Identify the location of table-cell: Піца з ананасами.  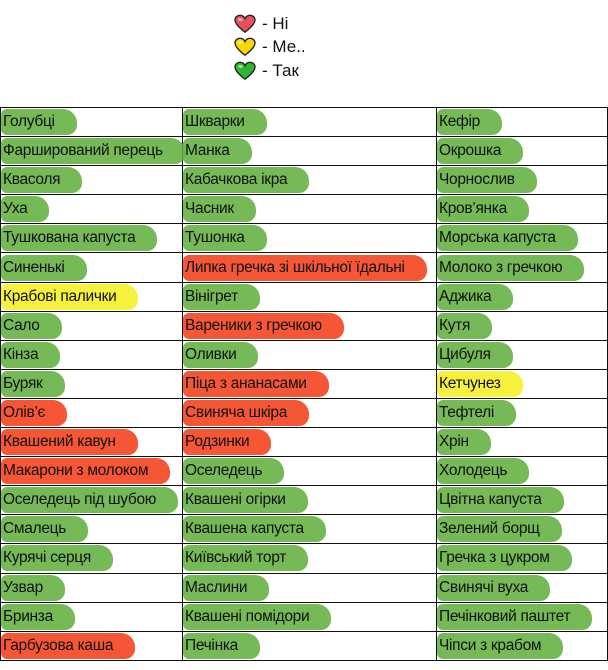
(309, 383).